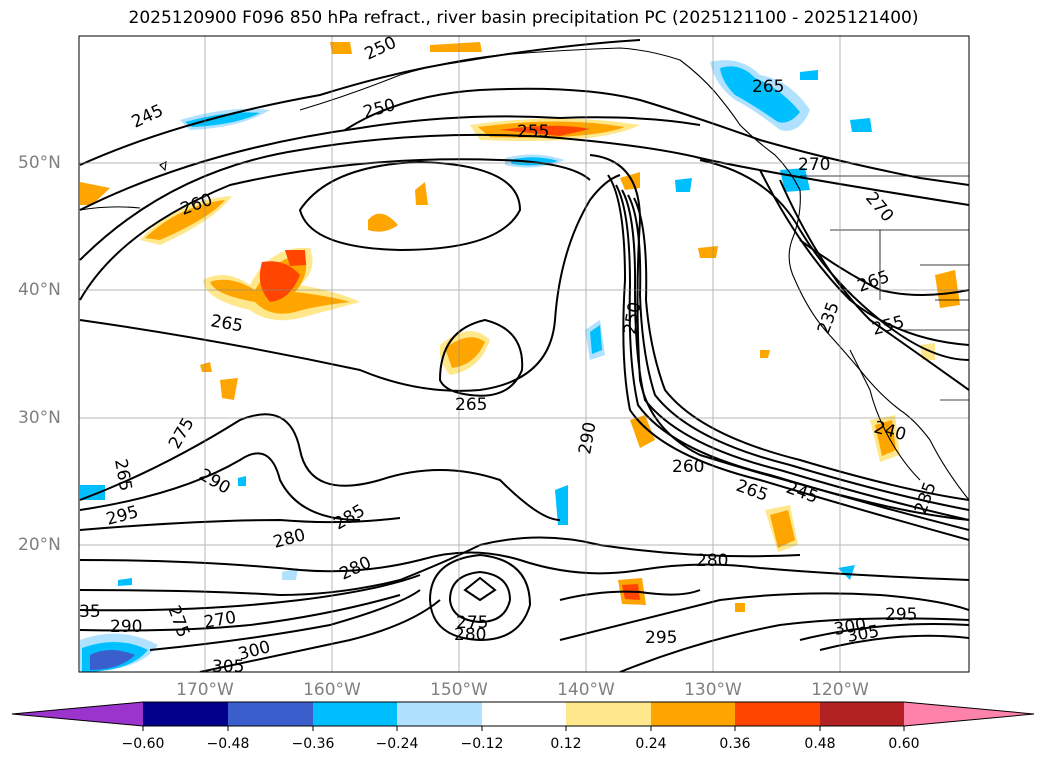  What do you see at coordinates (566, 744) in the screenshot?
I see `colorbar-tick-label: 0.12` at bounding box center [566, 744].